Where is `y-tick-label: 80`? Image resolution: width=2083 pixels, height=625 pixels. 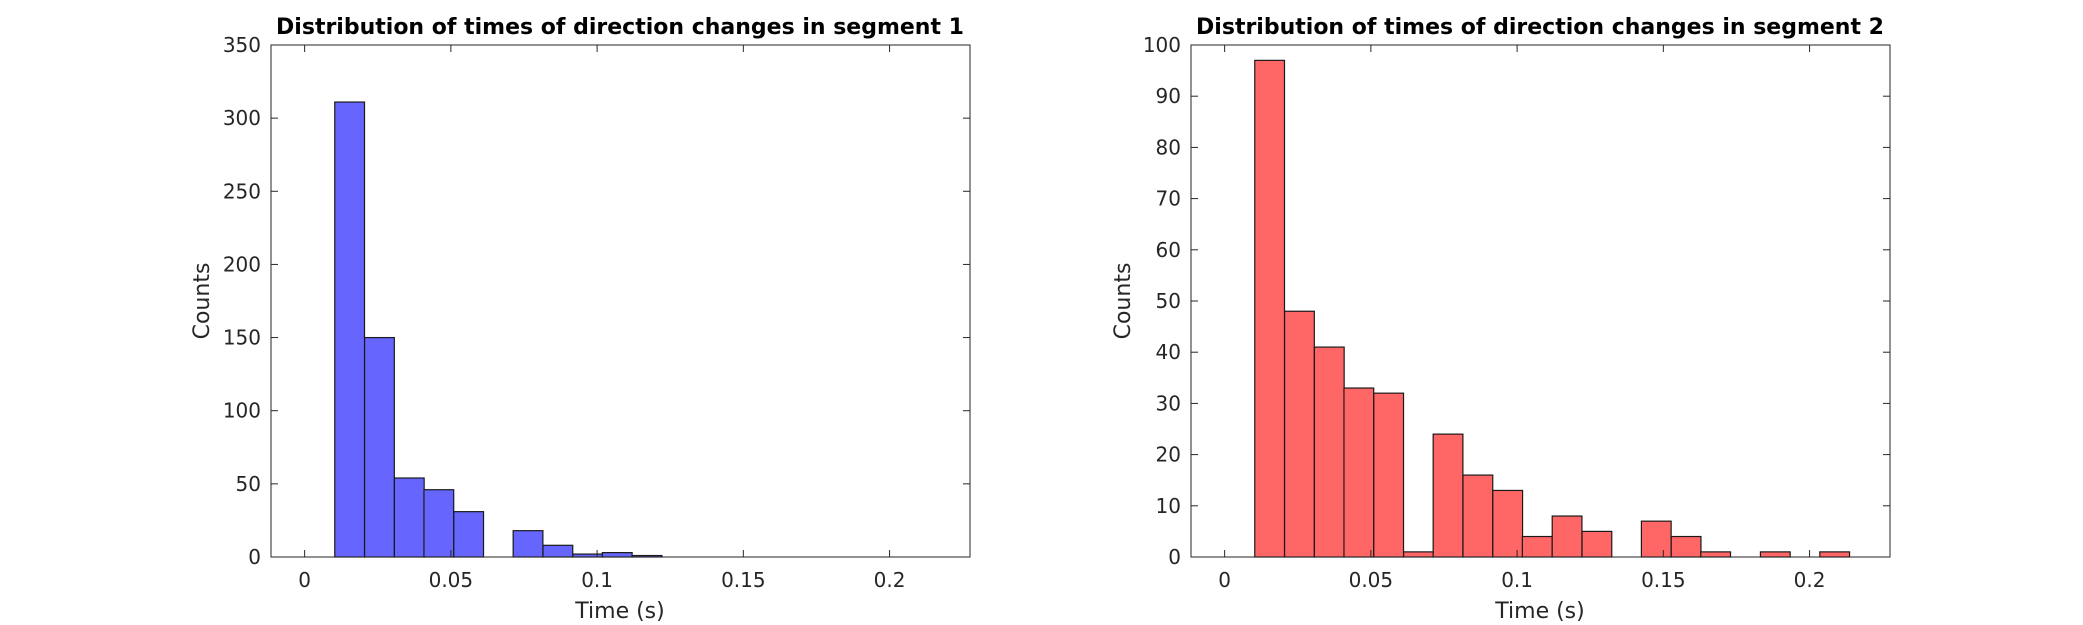 y-tick-label: 80 is located at coordinates (1168, 147).